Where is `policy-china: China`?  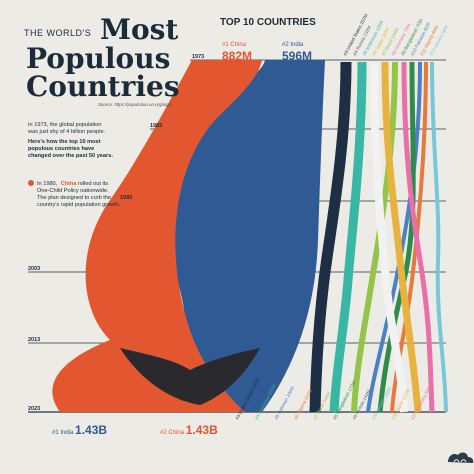
policy-china: China is located at coordinates (69, 184).